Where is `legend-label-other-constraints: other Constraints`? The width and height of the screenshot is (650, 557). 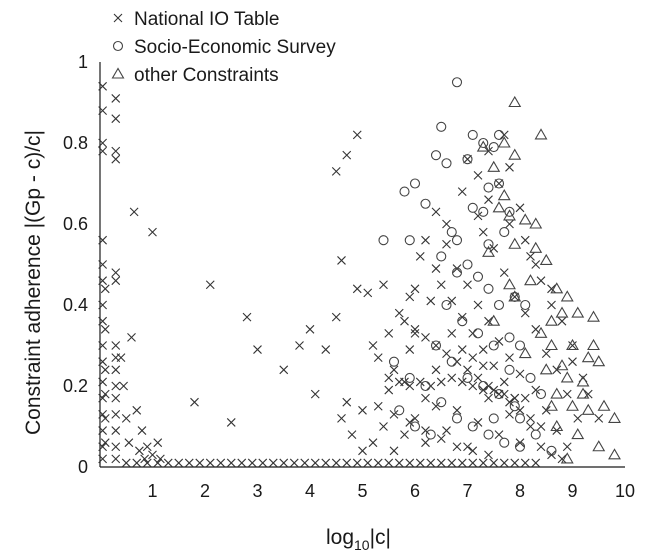 legend-label-other-constraints: other Constraints is located at coordinates (206, 75).